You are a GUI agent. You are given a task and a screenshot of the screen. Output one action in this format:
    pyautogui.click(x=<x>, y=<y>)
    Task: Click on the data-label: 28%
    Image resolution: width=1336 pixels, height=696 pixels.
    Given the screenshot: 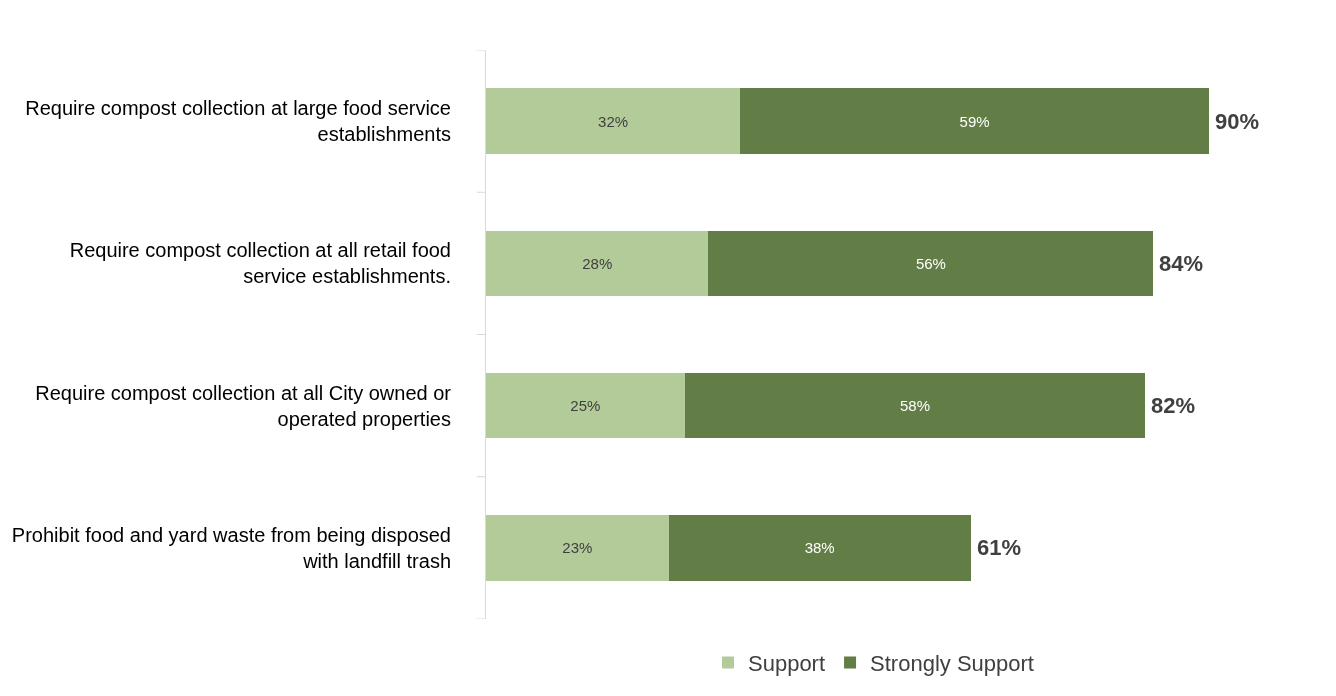 What is the action you would take?
    pyautogui.click(x=597, y=263)
    